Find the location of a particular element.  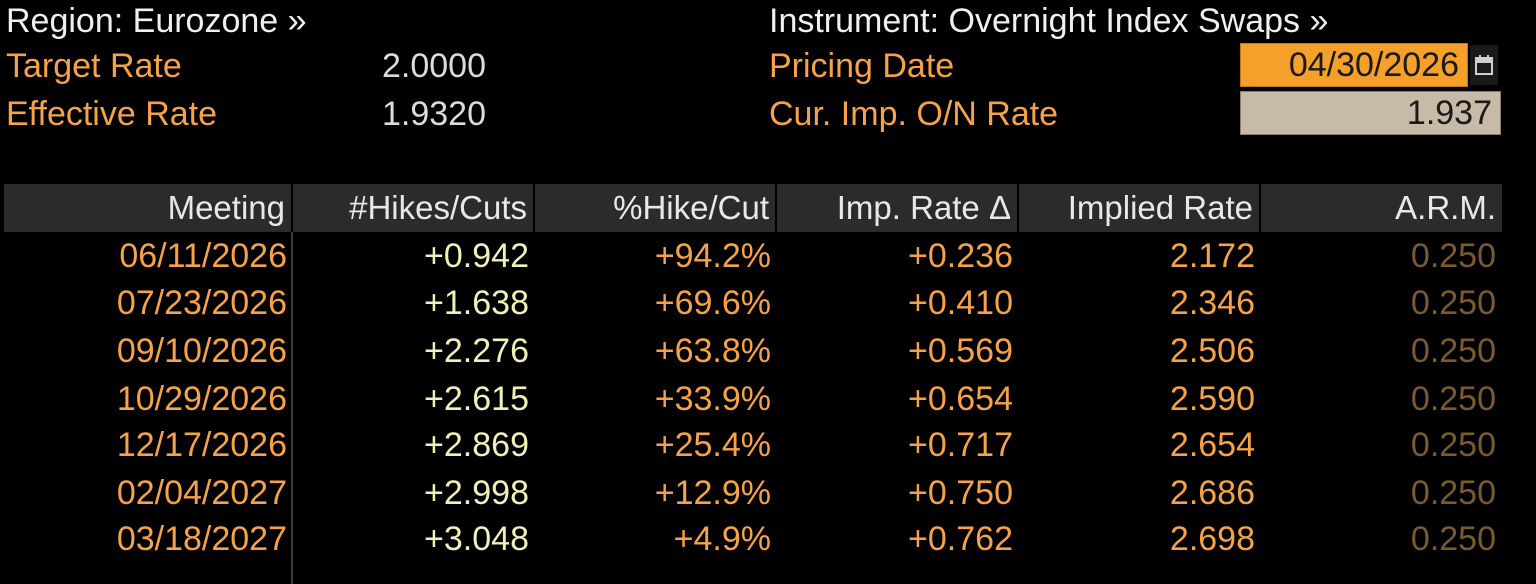

pct-hike-cut-cell: +33.9% is located at coordinates (712, 398).